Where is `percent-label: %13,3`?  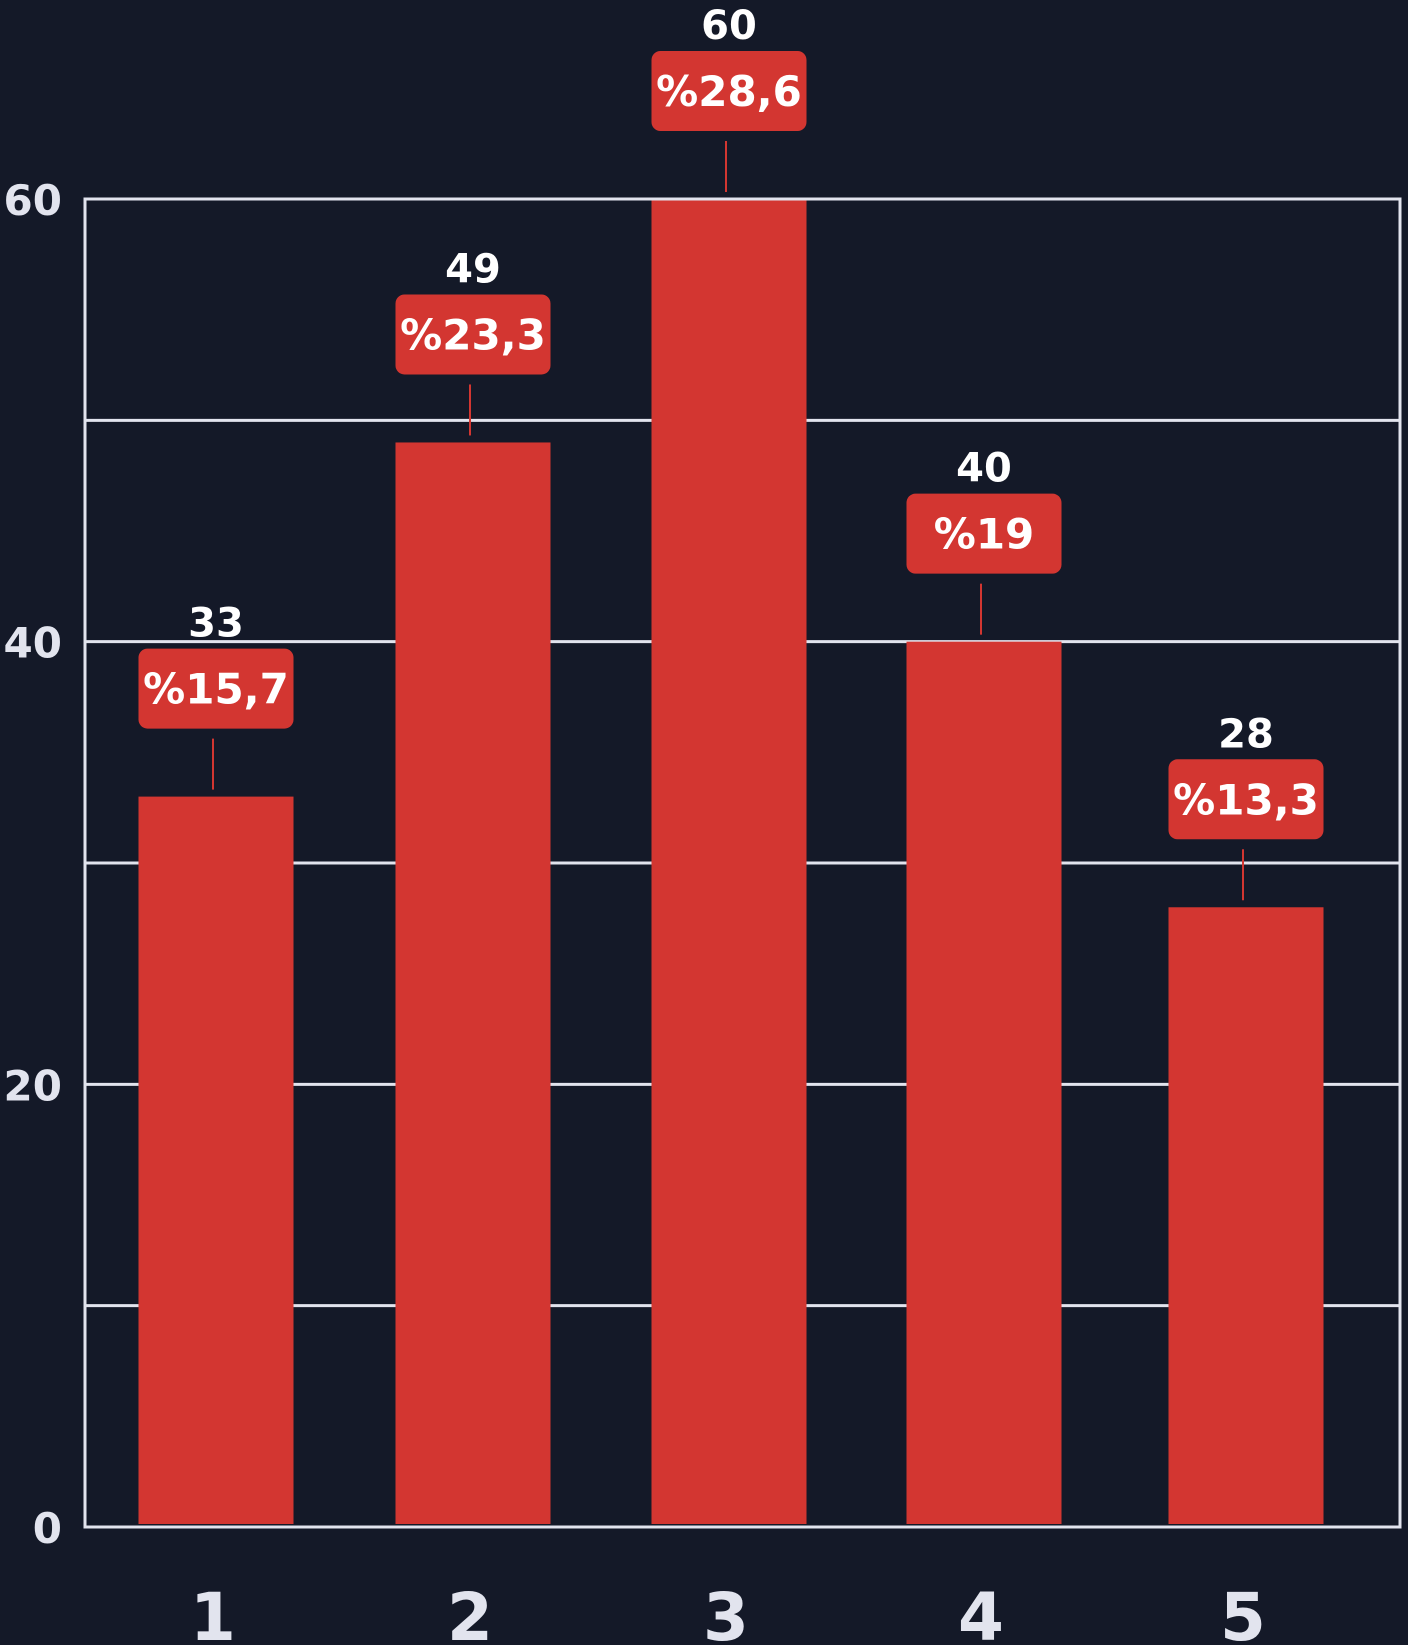 percent-label: %13,3 is located at coordinates (1246, 799).